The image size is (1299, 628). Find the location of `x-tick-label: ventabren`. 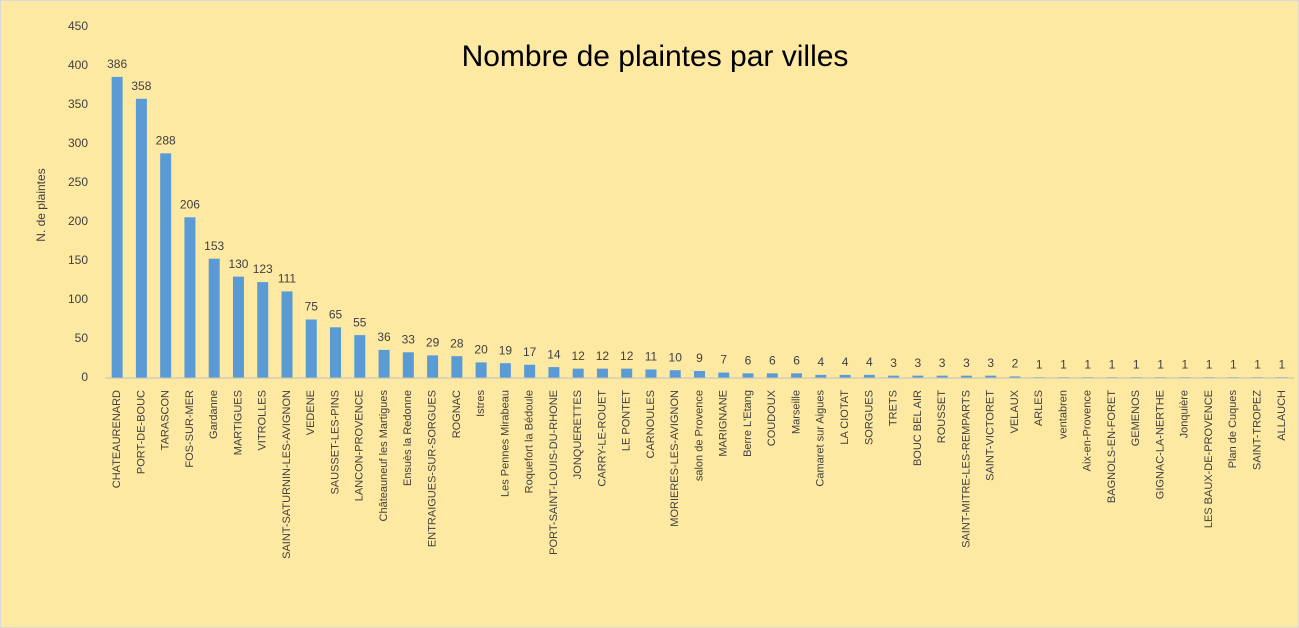

x-tick-label: ventabren is located at coordinates (1063, 414).